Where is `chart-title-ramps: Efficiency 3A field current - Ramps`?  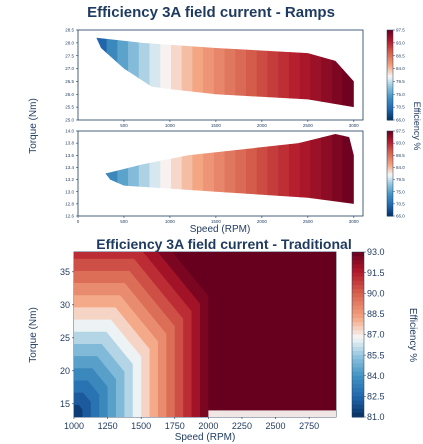 chart-title-ramps: Efficiency 3A field current - Ramps is located at coordinates (211, 12).